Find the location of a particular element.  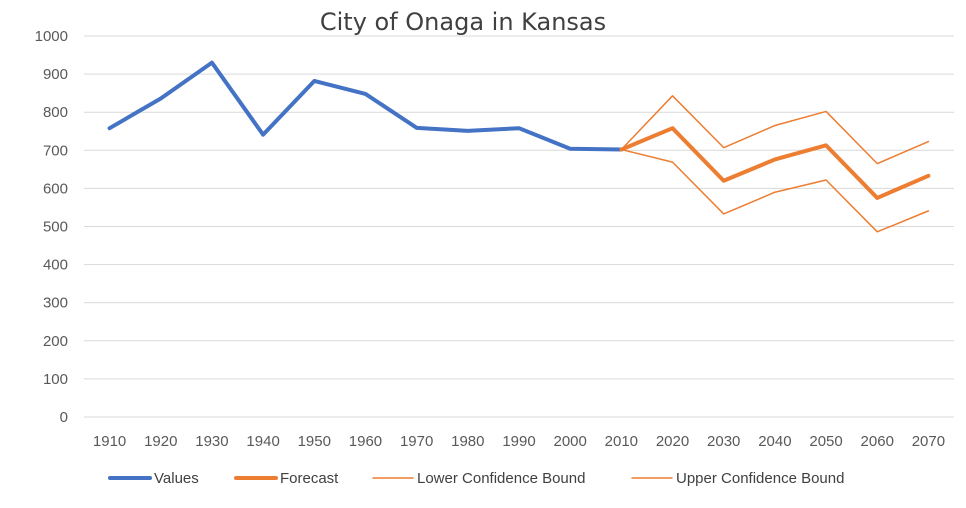

y-tick-label: 300 is located at coordinates (55, 303).